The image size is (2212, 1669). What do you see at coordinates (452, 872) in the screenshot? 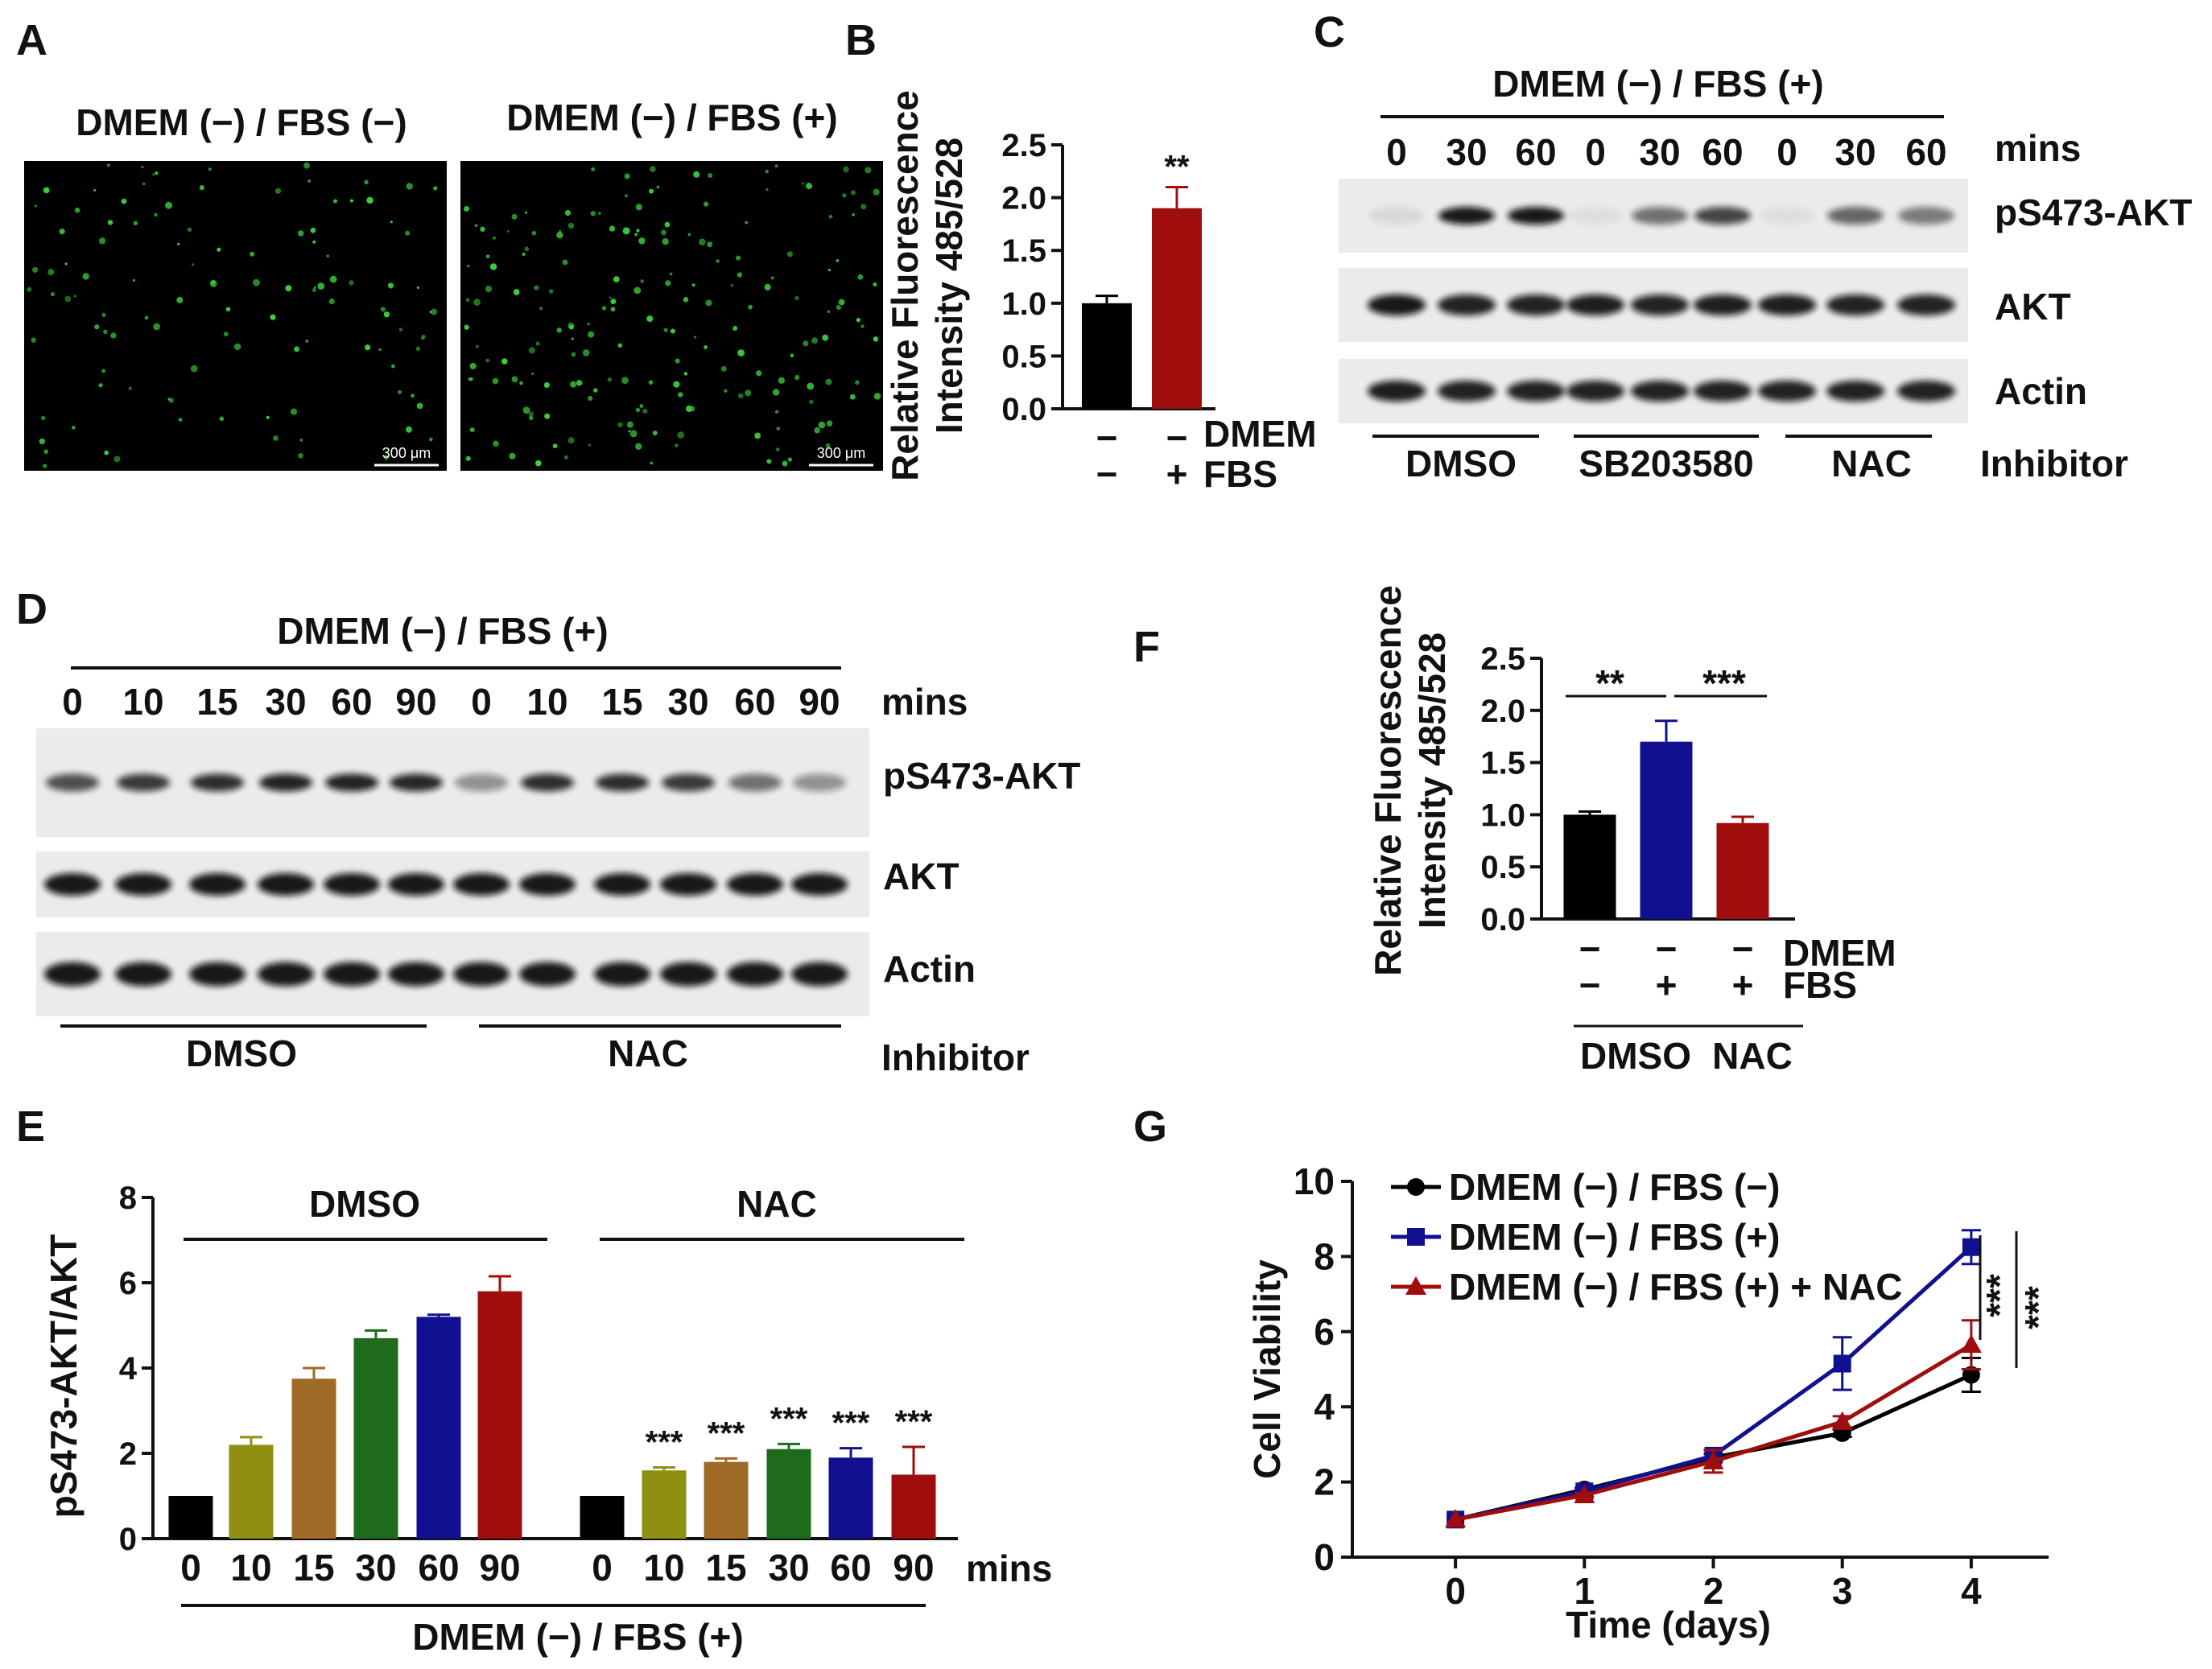
I see `d-western-blot` at bounding box center [452, 872].